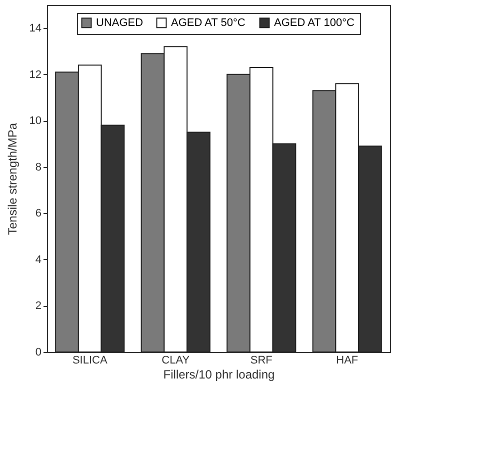 This screenshot has width=484, height=457. What do you see at coordinates (38, 214) in the screenshot?
I see `y-tick-label: 6` at bounding box center [38, 214].